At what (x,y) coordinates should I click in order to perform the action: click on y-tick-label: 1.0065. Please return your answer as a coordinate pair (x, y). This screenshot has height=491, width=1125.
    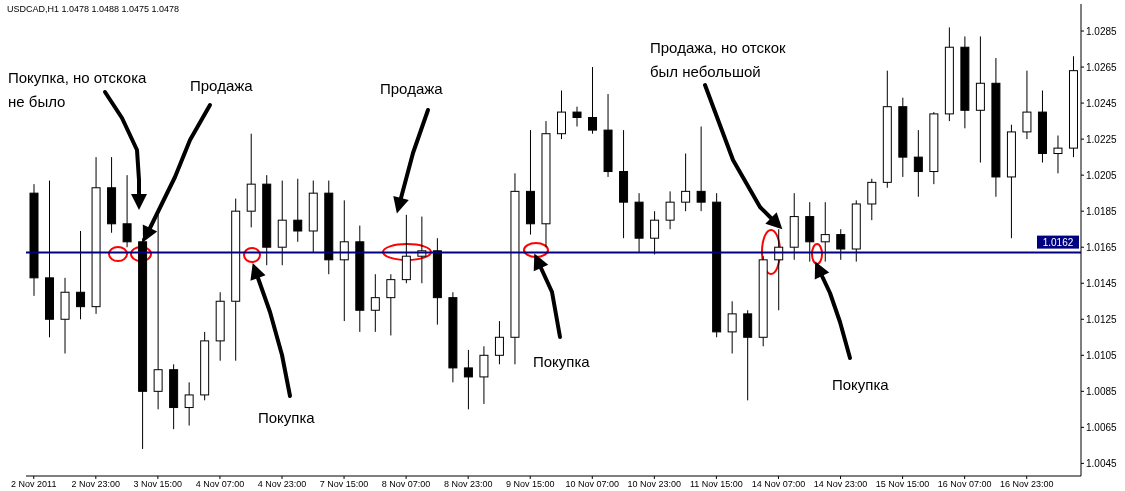
    Looking at the image, I should click on (1102, 427).